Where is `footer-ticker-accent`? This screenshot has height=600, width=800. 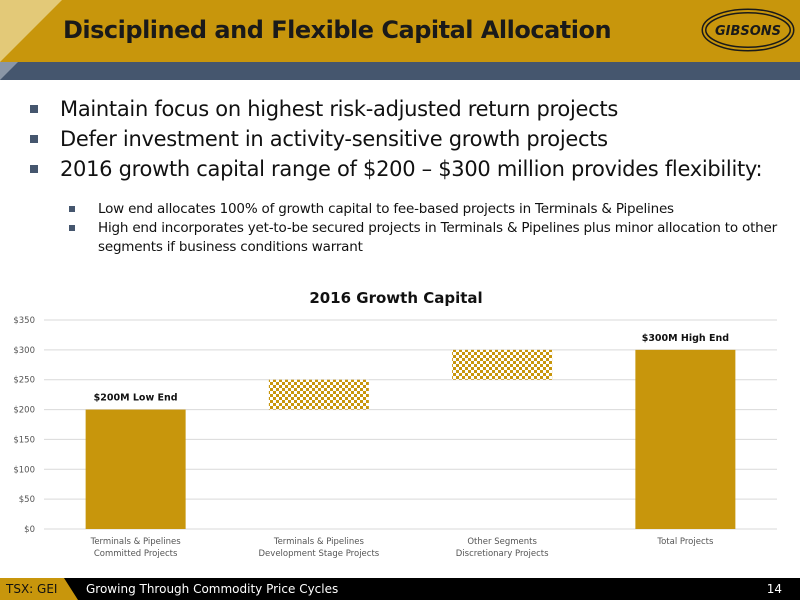
footer-ticker-accent is located at coordinates (71, 589).